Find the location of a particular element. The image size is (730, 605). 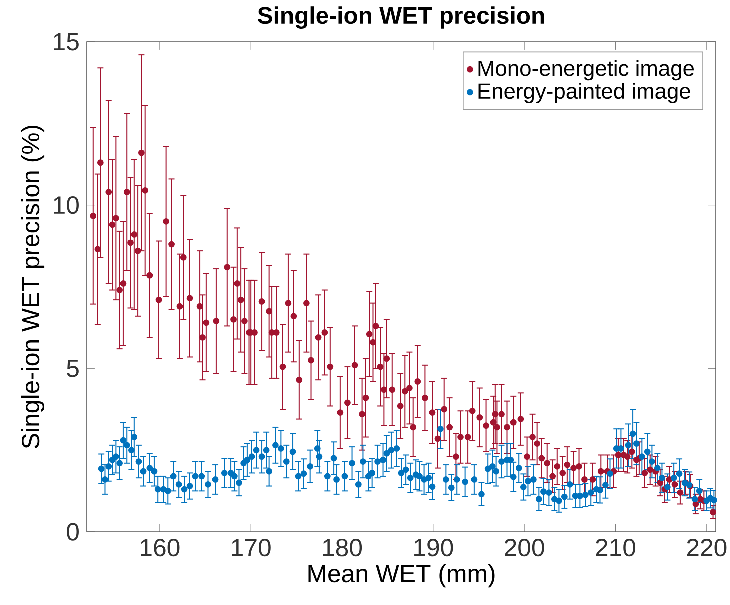

x-tick-label: 210 is located at coordinates (616, 548).